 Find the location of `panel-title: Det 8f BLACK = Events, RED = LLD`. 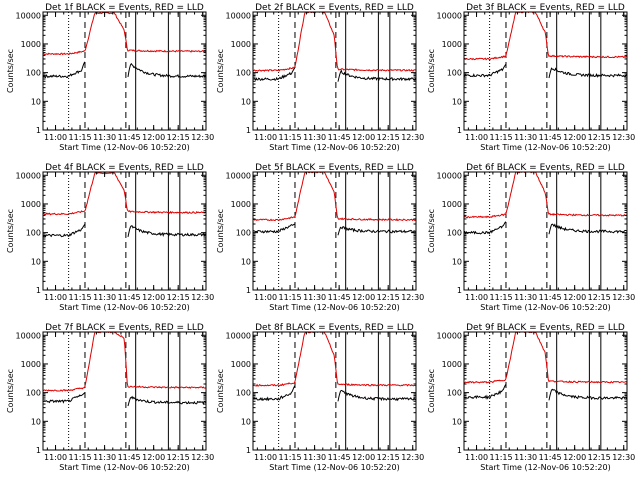

panel-title: Det 8f BLACK = Events, RED = LLD is located at coordinates (334, 328).